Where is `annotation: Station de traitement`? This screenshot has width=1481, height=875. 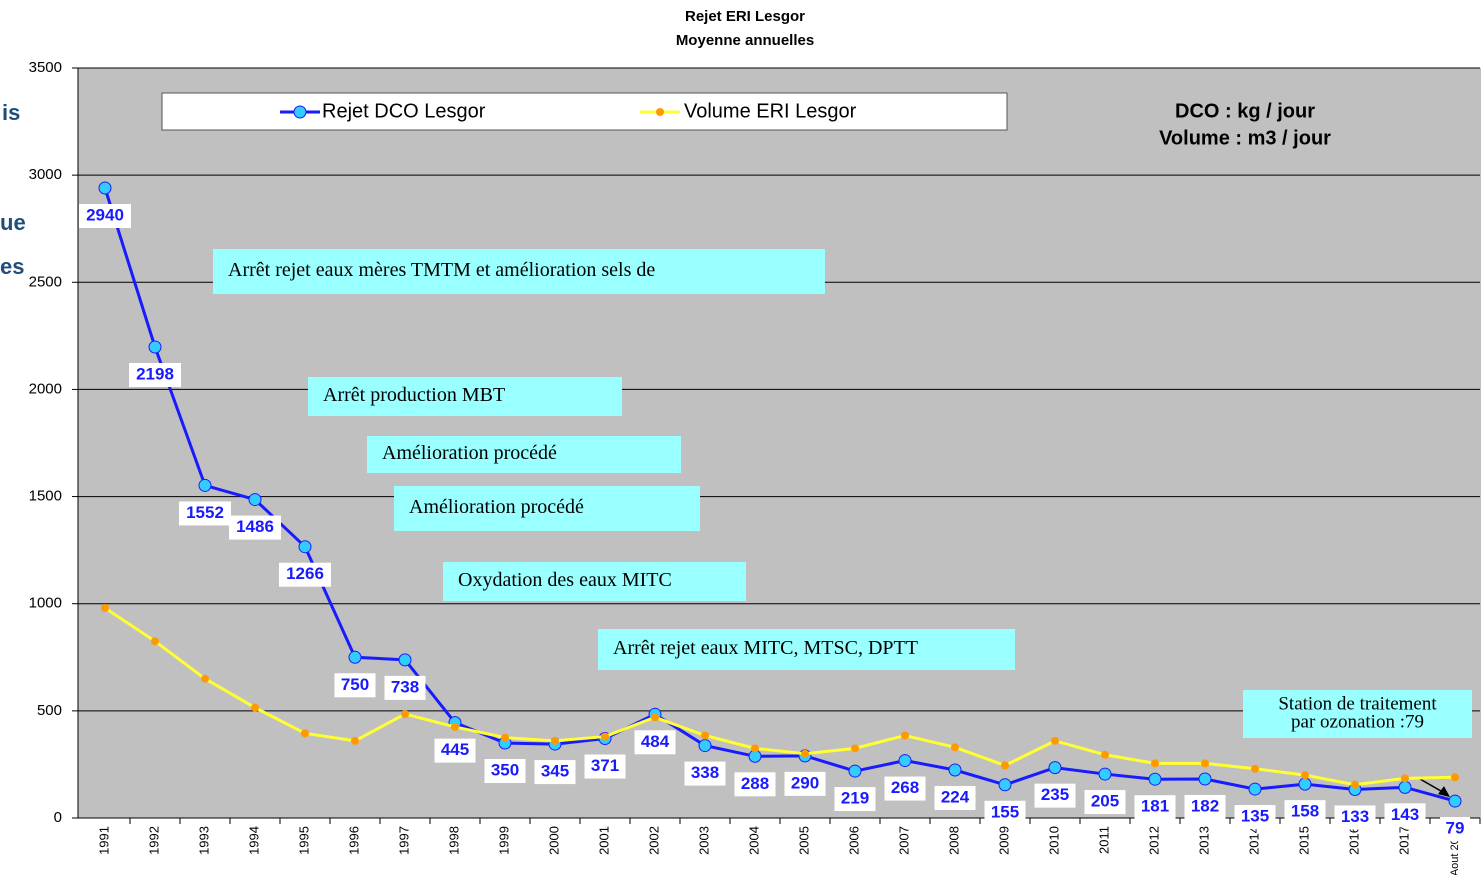 annotation: Station de traitement is located at coordinates (1357, 703).